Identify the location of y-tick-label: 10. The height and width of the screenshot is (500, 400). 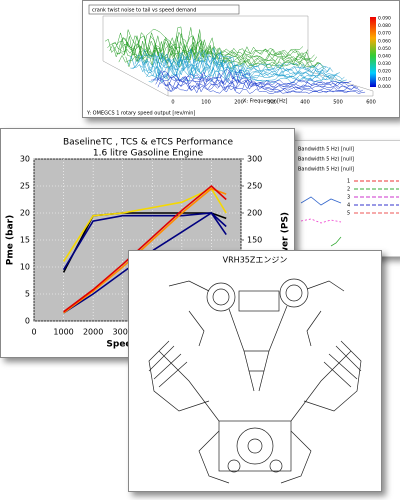
(25, 267).